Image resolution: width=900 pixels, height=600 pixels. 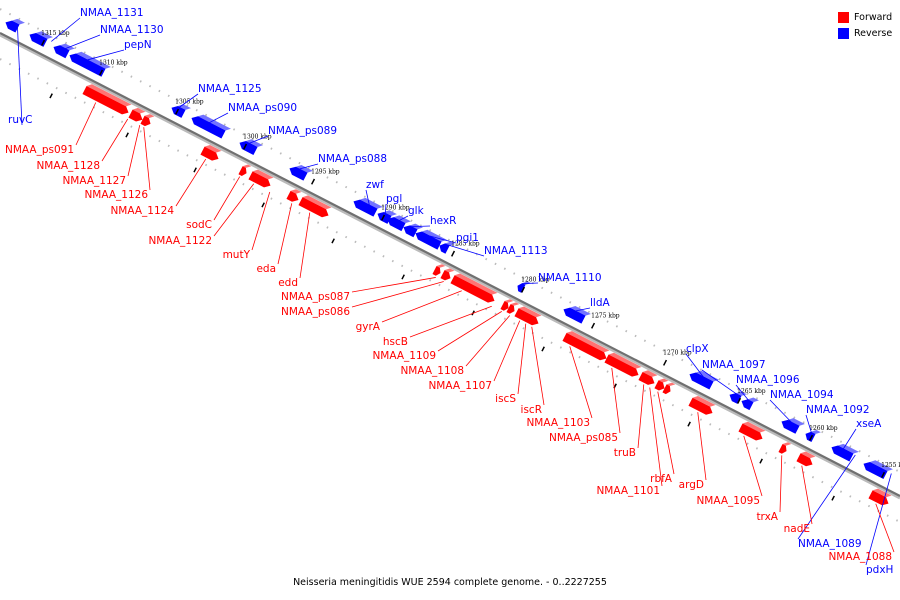 I want to click on reverse-swatch, so click(x=843, y=33).